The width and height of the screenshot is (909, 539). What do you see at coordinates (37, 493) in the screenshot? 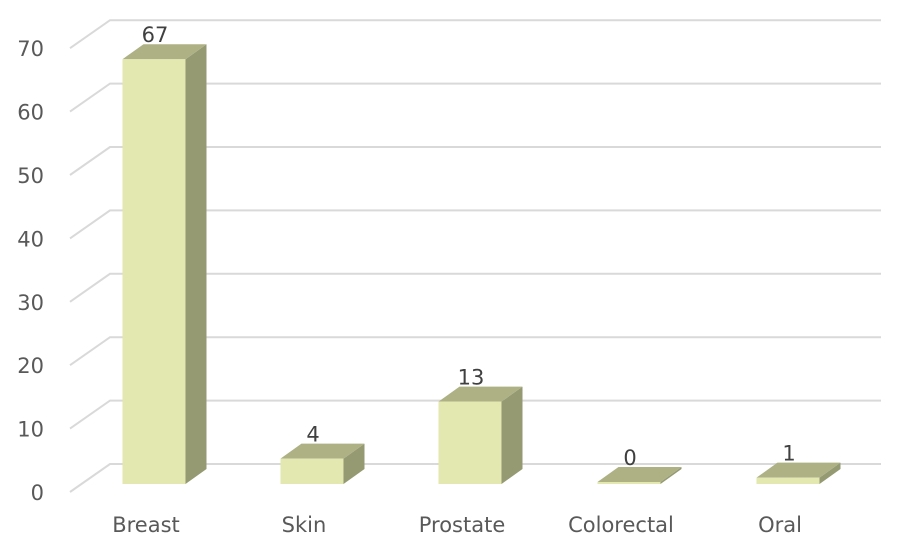
I see `y-tick-label: 0` at bounding box center [37, 493].